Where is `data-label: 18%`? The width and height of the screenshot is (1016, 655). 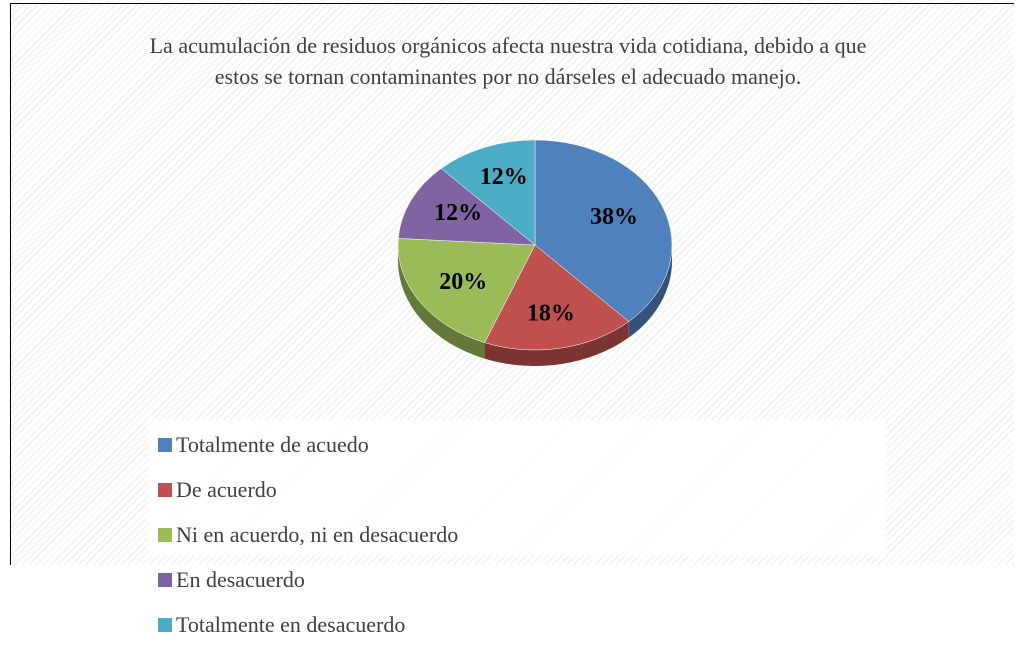 data-label: 18% is located at coordinates (551, 314).